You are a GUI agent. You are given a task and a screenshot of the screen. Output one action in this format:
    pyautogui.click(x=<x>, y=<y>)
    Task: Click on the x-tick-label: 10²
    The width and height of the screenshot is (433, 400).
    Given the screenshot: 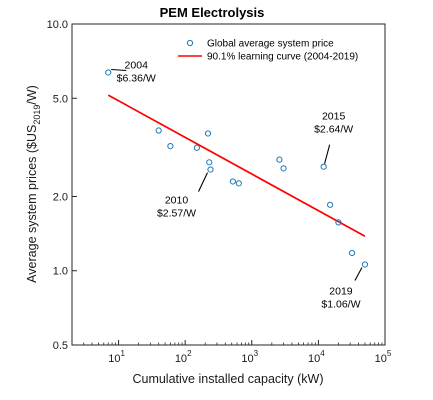 What is the action you would take?
    pyautogui.click(x=183, y=357)
    